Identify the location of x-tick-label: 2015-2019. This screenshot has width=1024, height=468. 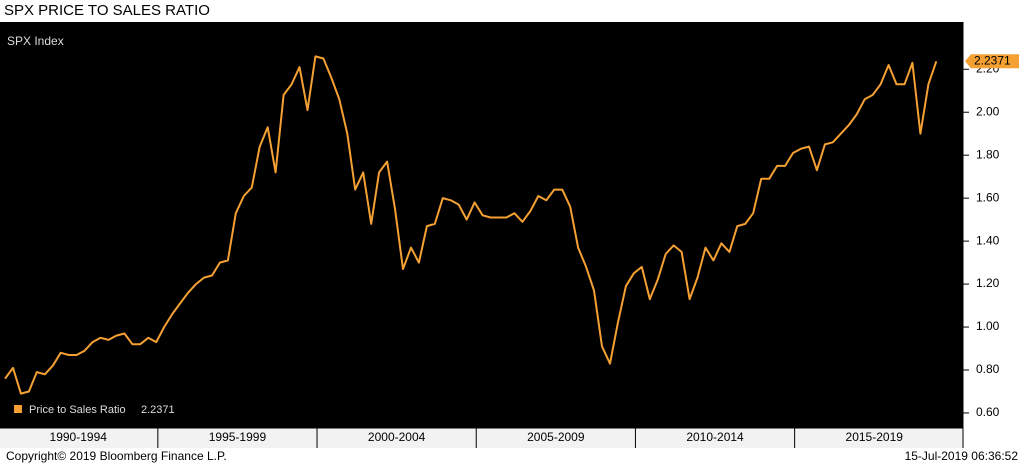
(875, 437).